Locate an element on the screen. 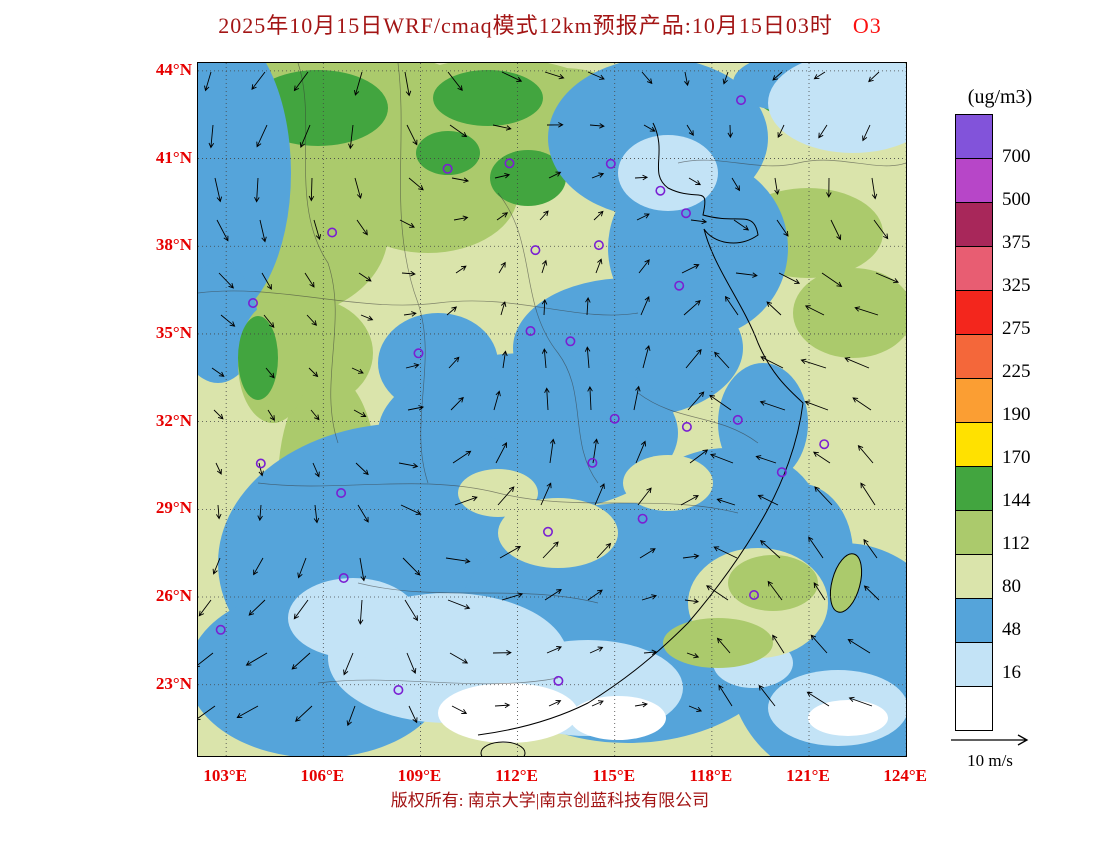 The image size is (1100, 850). lat-axis-label: 41°N is located at coordinates (173, 157).